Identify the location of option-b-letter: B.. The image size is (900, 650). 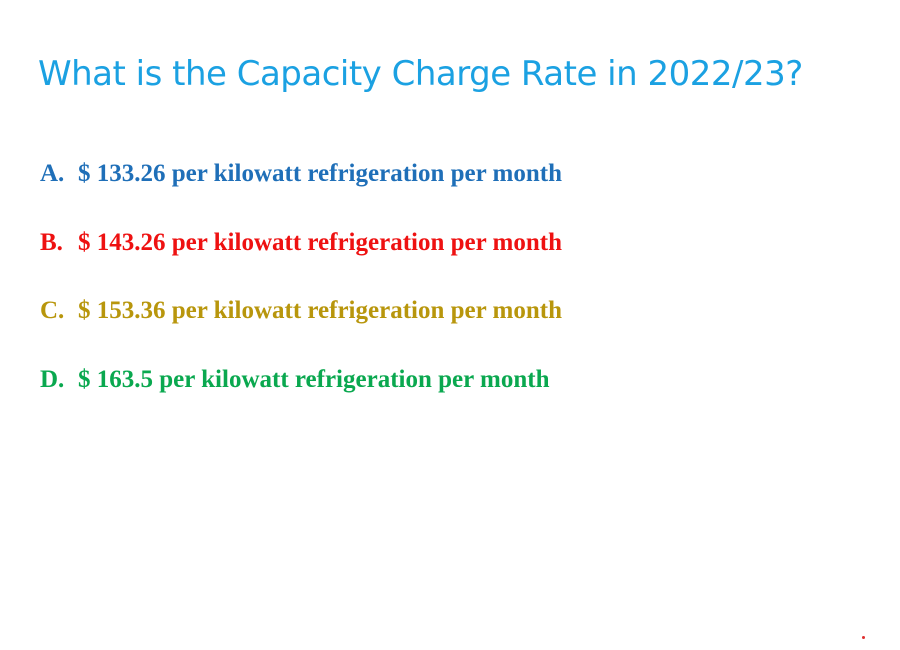
(51, 242).